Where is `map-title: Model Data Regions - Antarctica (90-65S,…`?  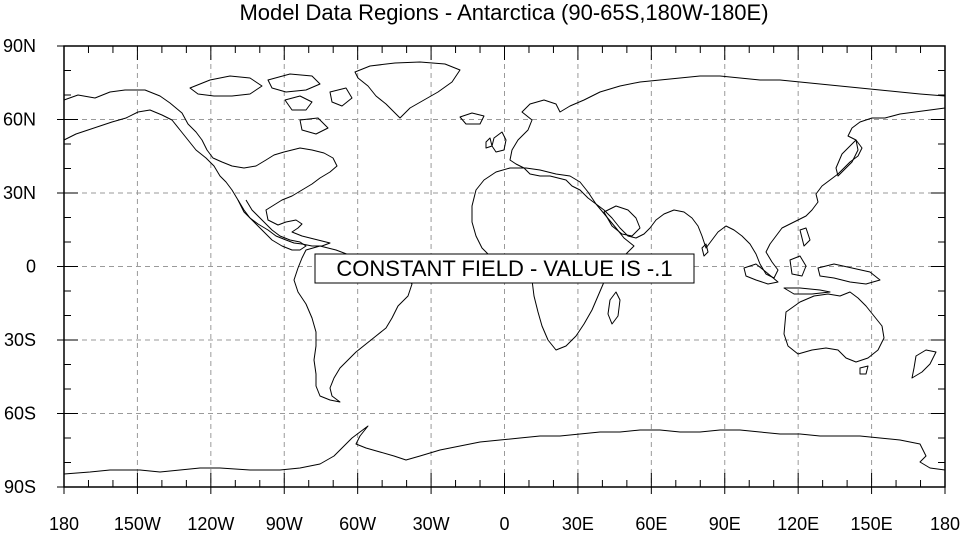
map-title: Model Data Regions - Antarctica (90-65S,… is located at coordinates (503, 12).